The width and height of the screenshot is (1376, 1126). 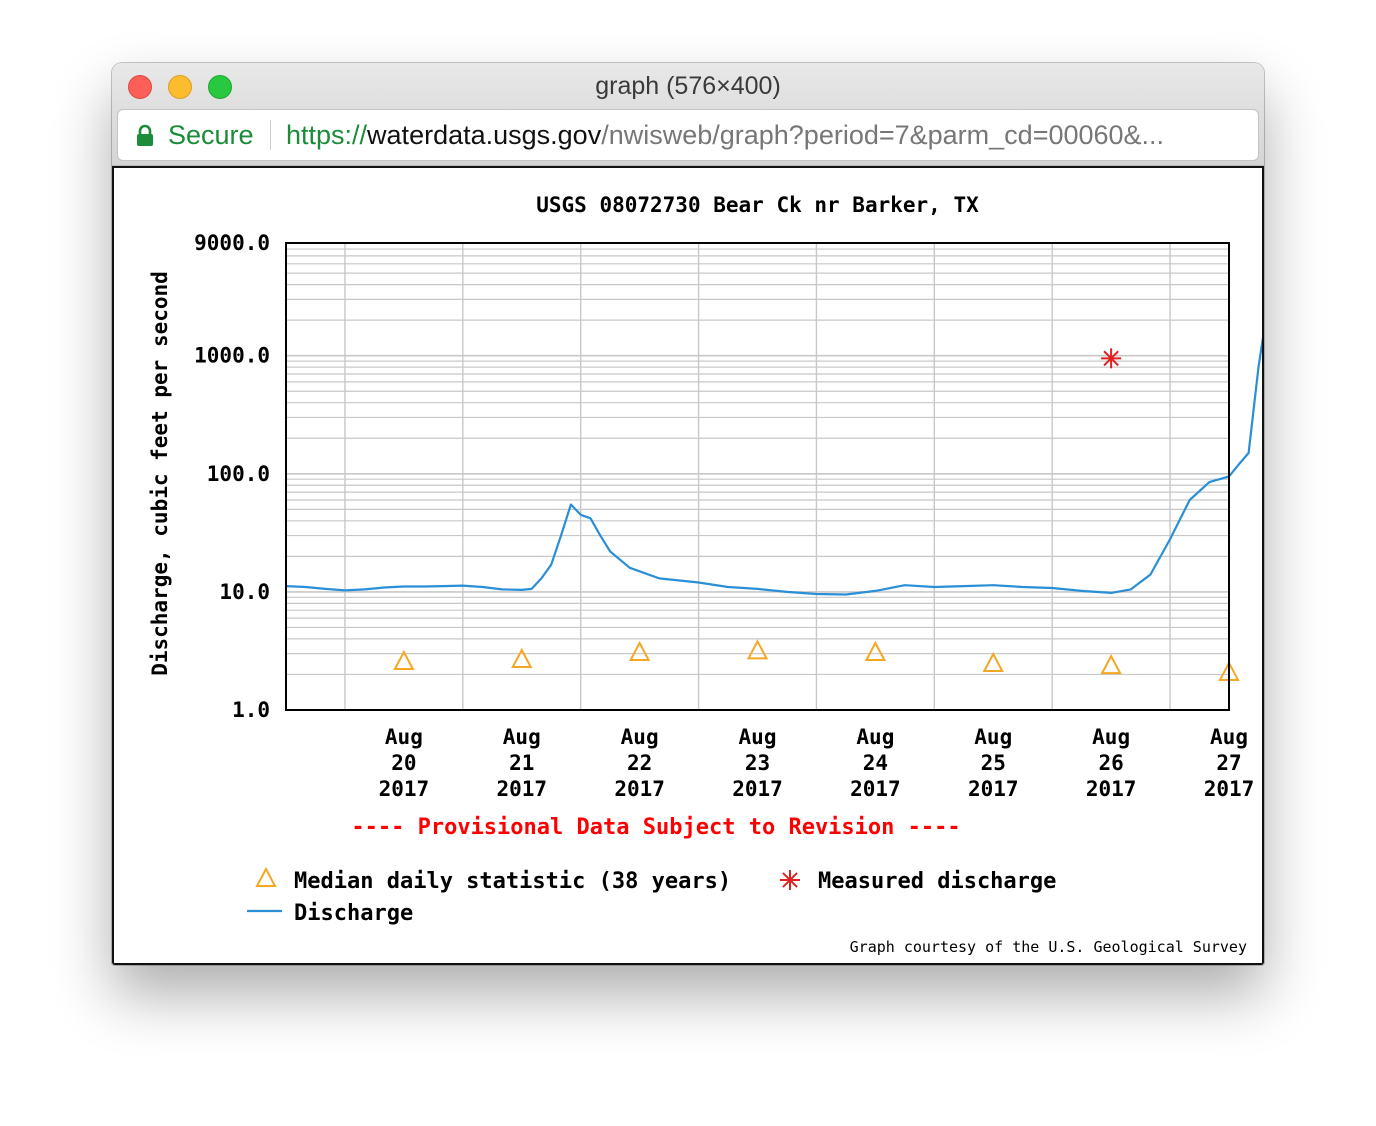 I want to click on x-tick-day: 20, so click(x=403, y=763).